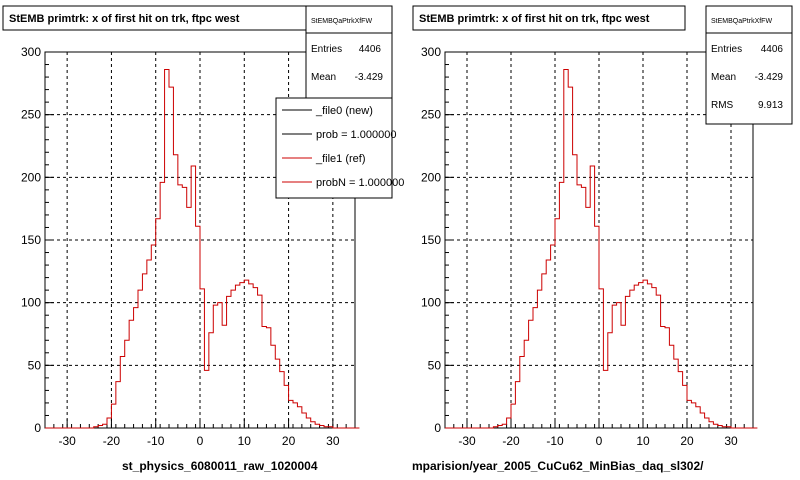 This screenshot has width=800, height=480. Describe the element at coordinates (769, 77) in the screenshot. I see `right-stats-mean: -3.429` at that location.